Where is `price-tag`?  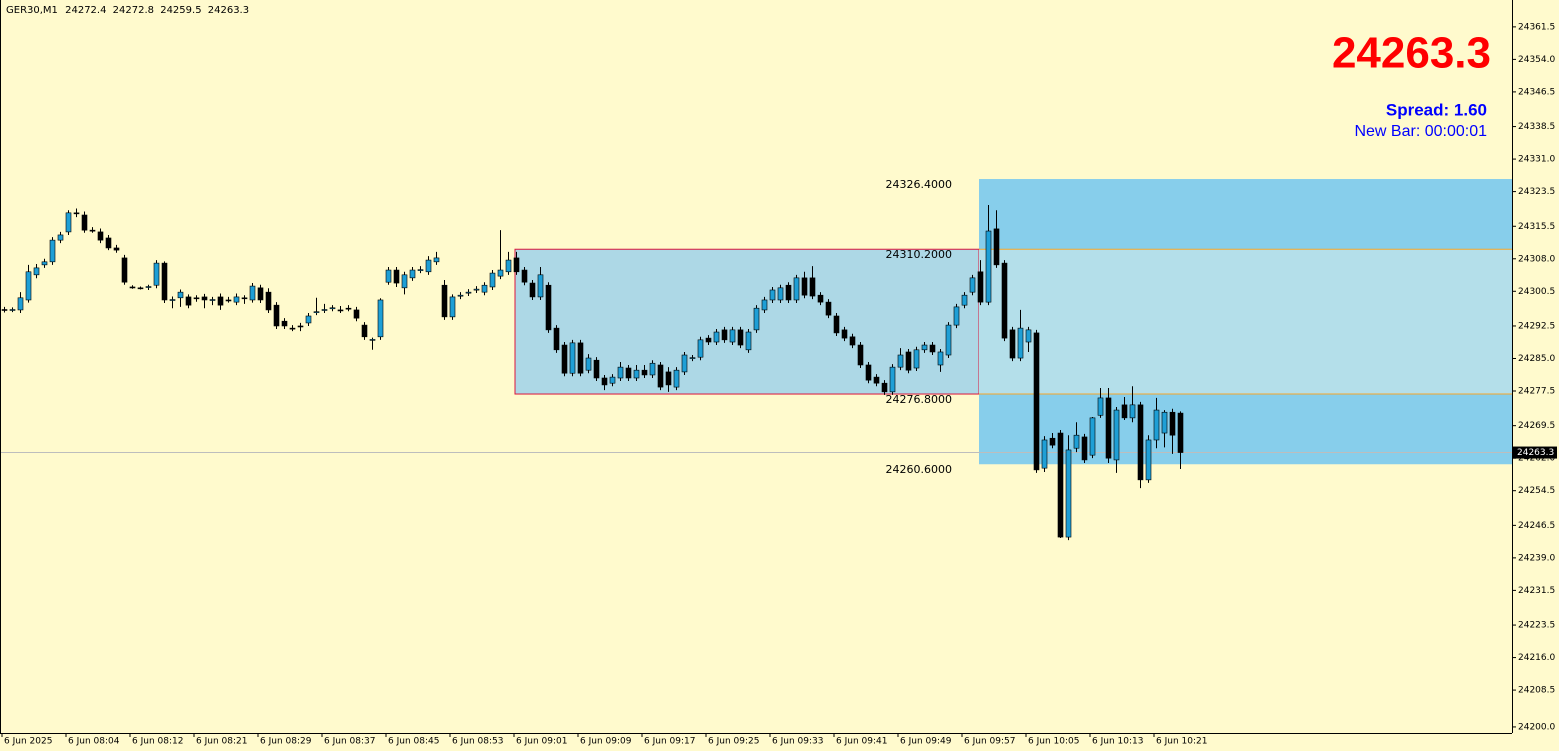
price-tag is located at coordinates (1535, 452).